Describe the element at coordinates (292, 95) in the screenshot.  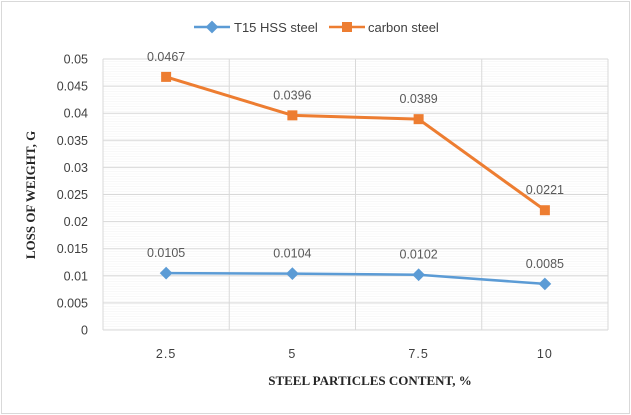
I see `data-label-carbon-steel: 0.0396` at that location.